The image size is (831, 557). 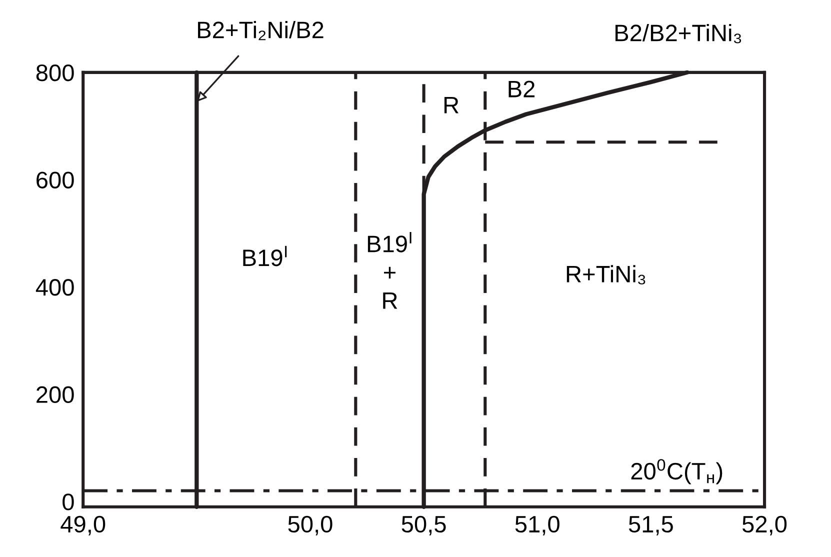 What do you see at coordinates (764, 526) in the screenshot?
I see `x-tick-label: 52,0` at bounding box center [764, 526].